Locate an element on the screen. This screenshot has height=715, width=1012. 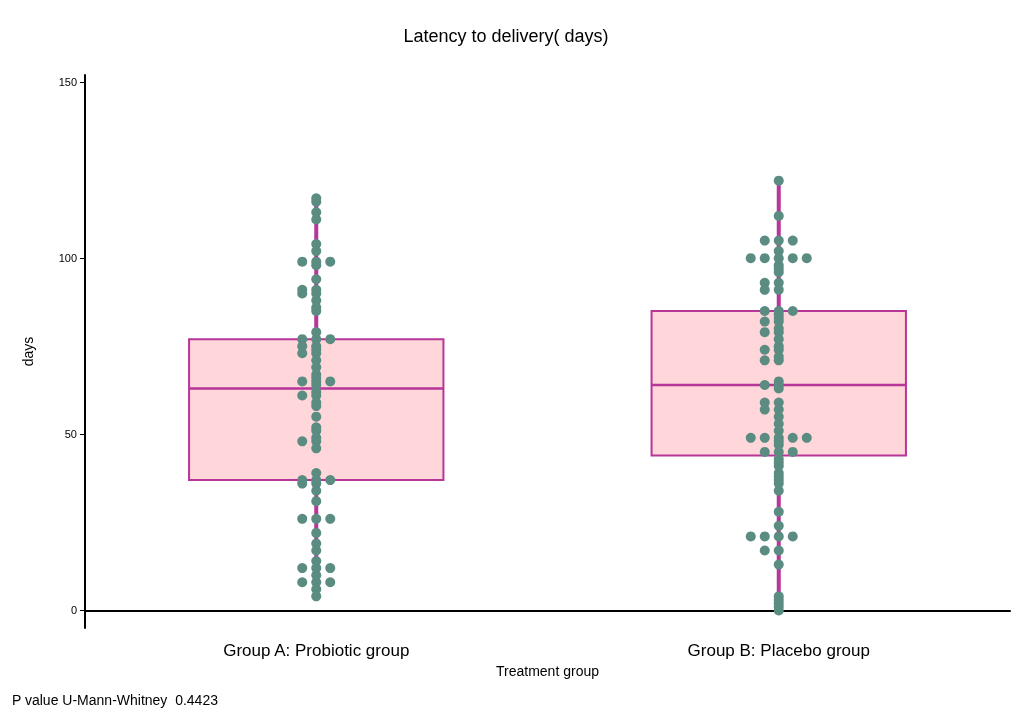
x-axis-title: Treatment group is located at coordinates (548, 670).